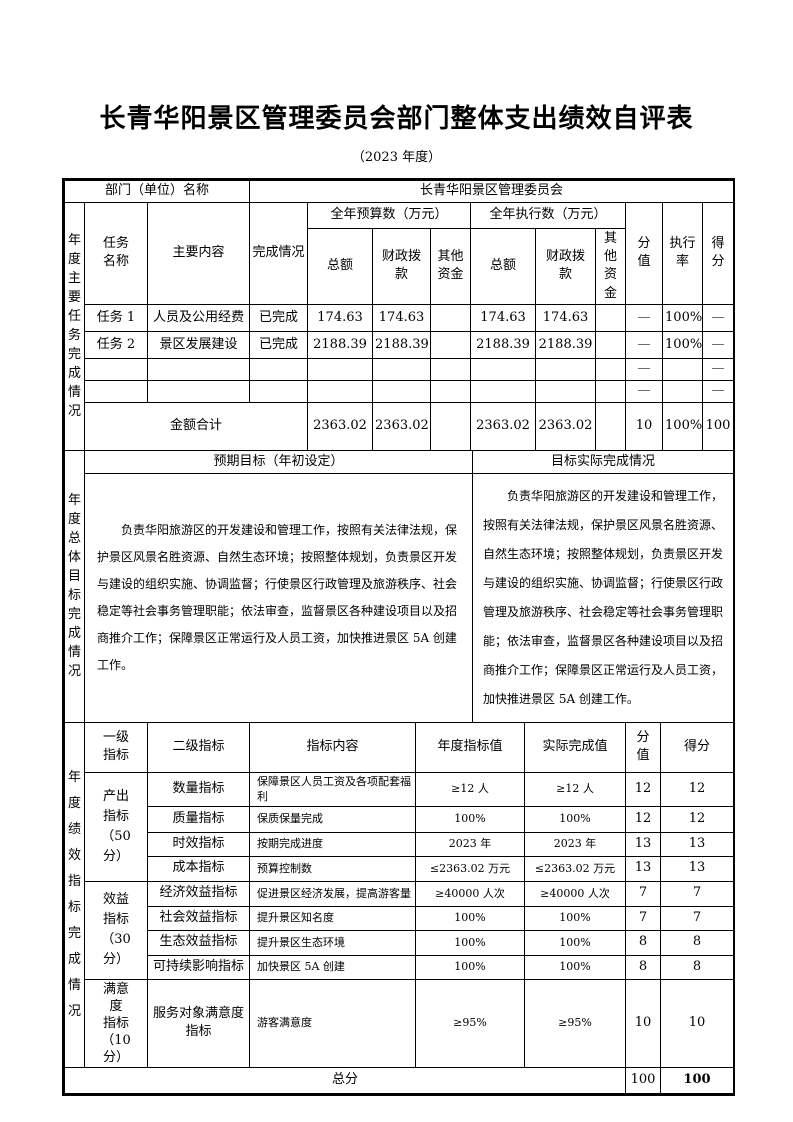  I want to click on indicator-content: 提升景区生态环境, so click(332, 942).